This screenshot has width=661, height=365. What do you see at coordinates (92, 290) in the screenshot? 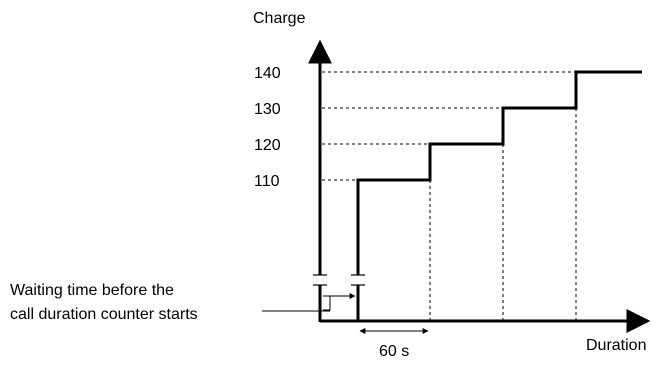
I see `note-line-1: Waiting time before the` at bounding box center [92, 290].